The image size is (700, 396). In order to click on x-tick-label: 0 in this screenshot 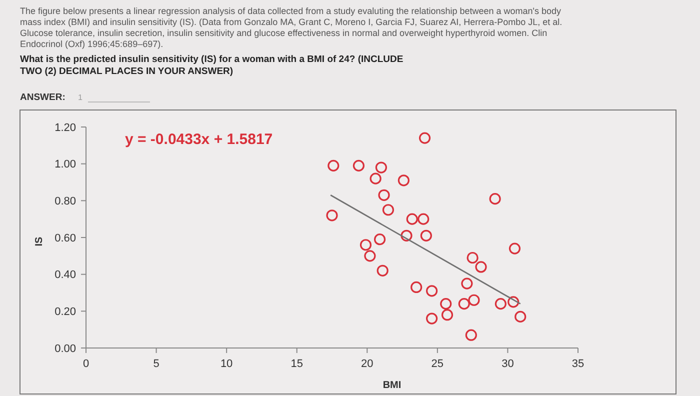, I will do `click(86, 364)`.